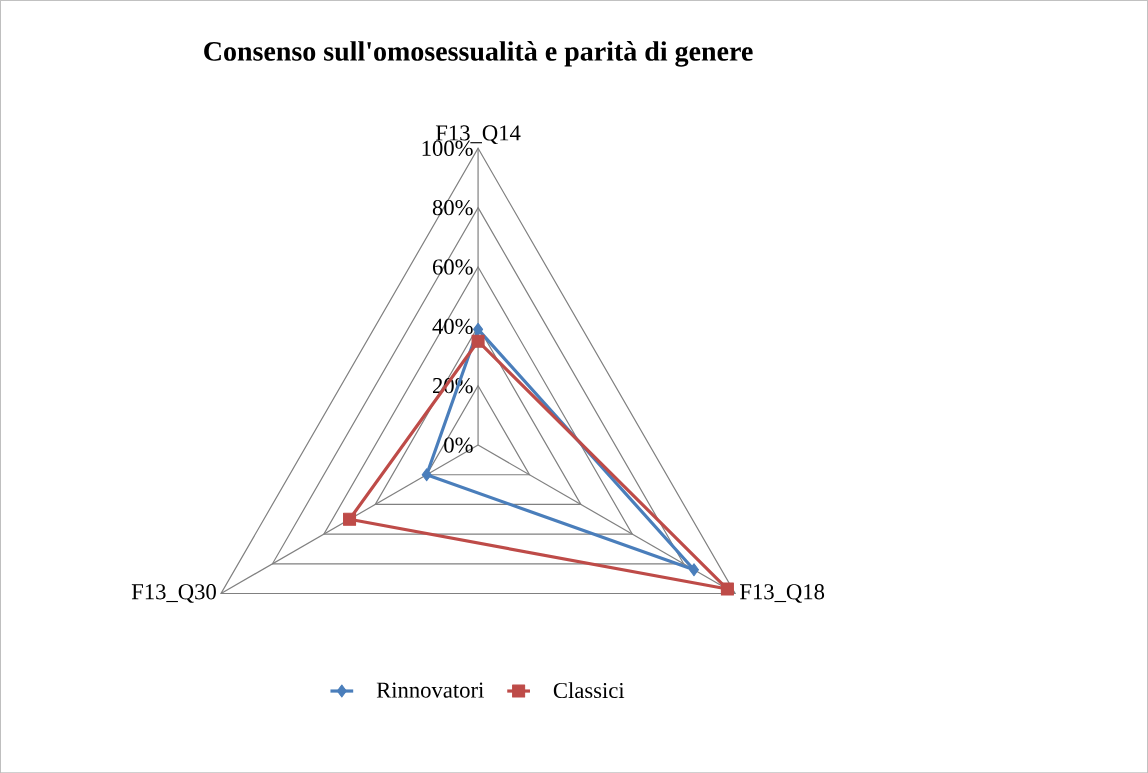  I want to click on spoke-label: F13_Q30, so click(173, 593).